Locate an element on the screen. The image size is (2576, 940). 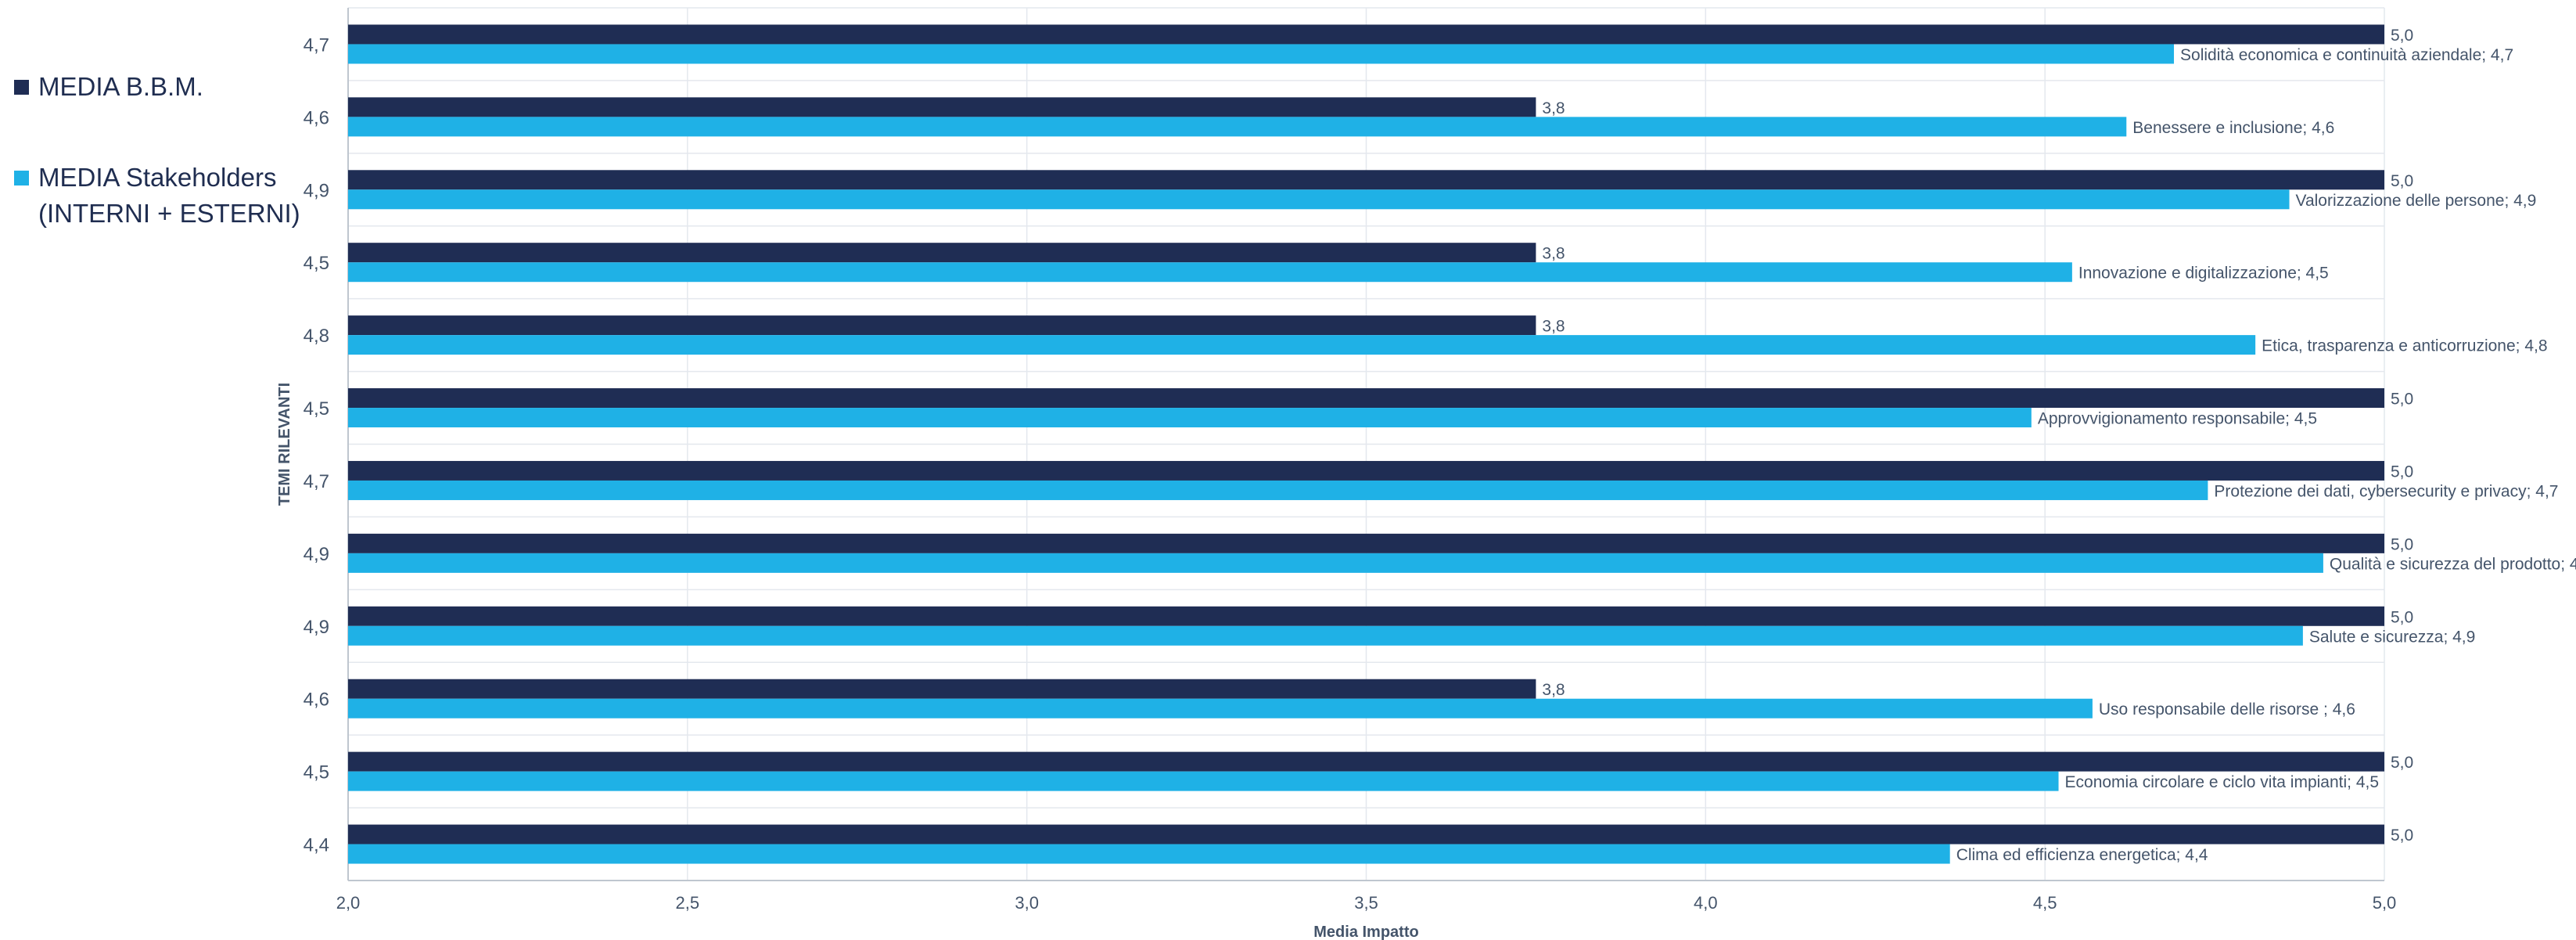
legend-label-bbm: MEDIA B.B.M. is located at coordinates (120, 86).